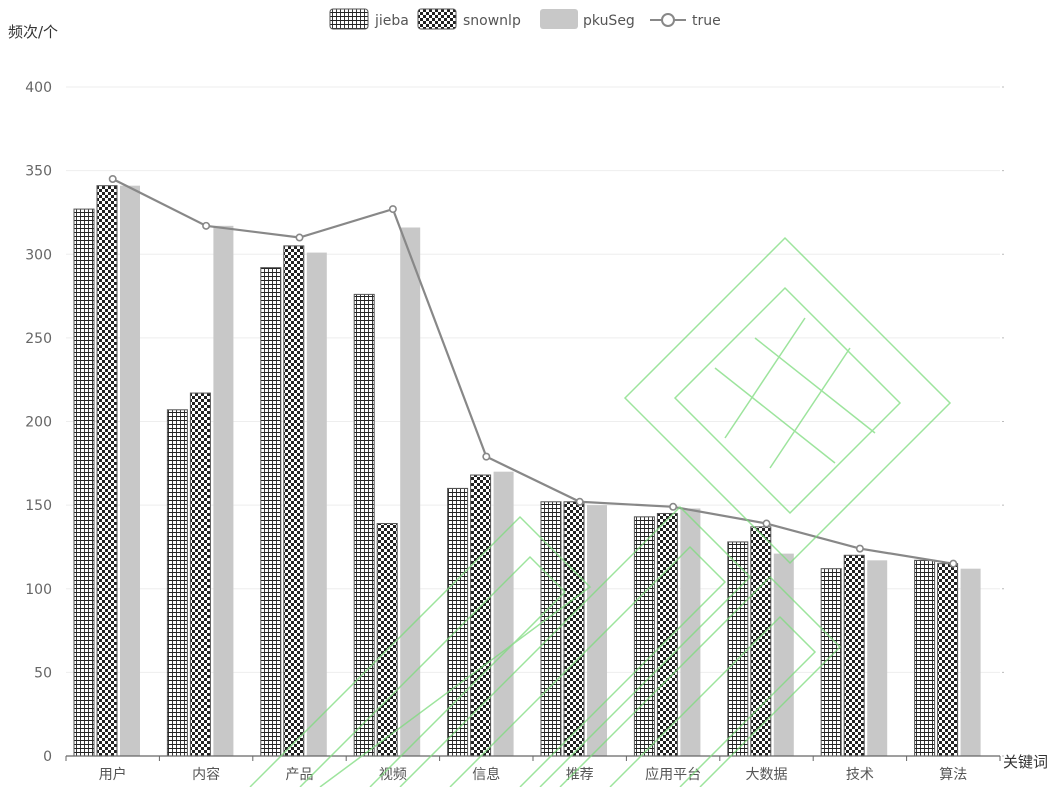 This screenshot has height=791, width=1064. What do you see at coordinates (33, 32) in the screenshot?
I see `y-axis-title: 频次/个` at bounding box center [33, 32].